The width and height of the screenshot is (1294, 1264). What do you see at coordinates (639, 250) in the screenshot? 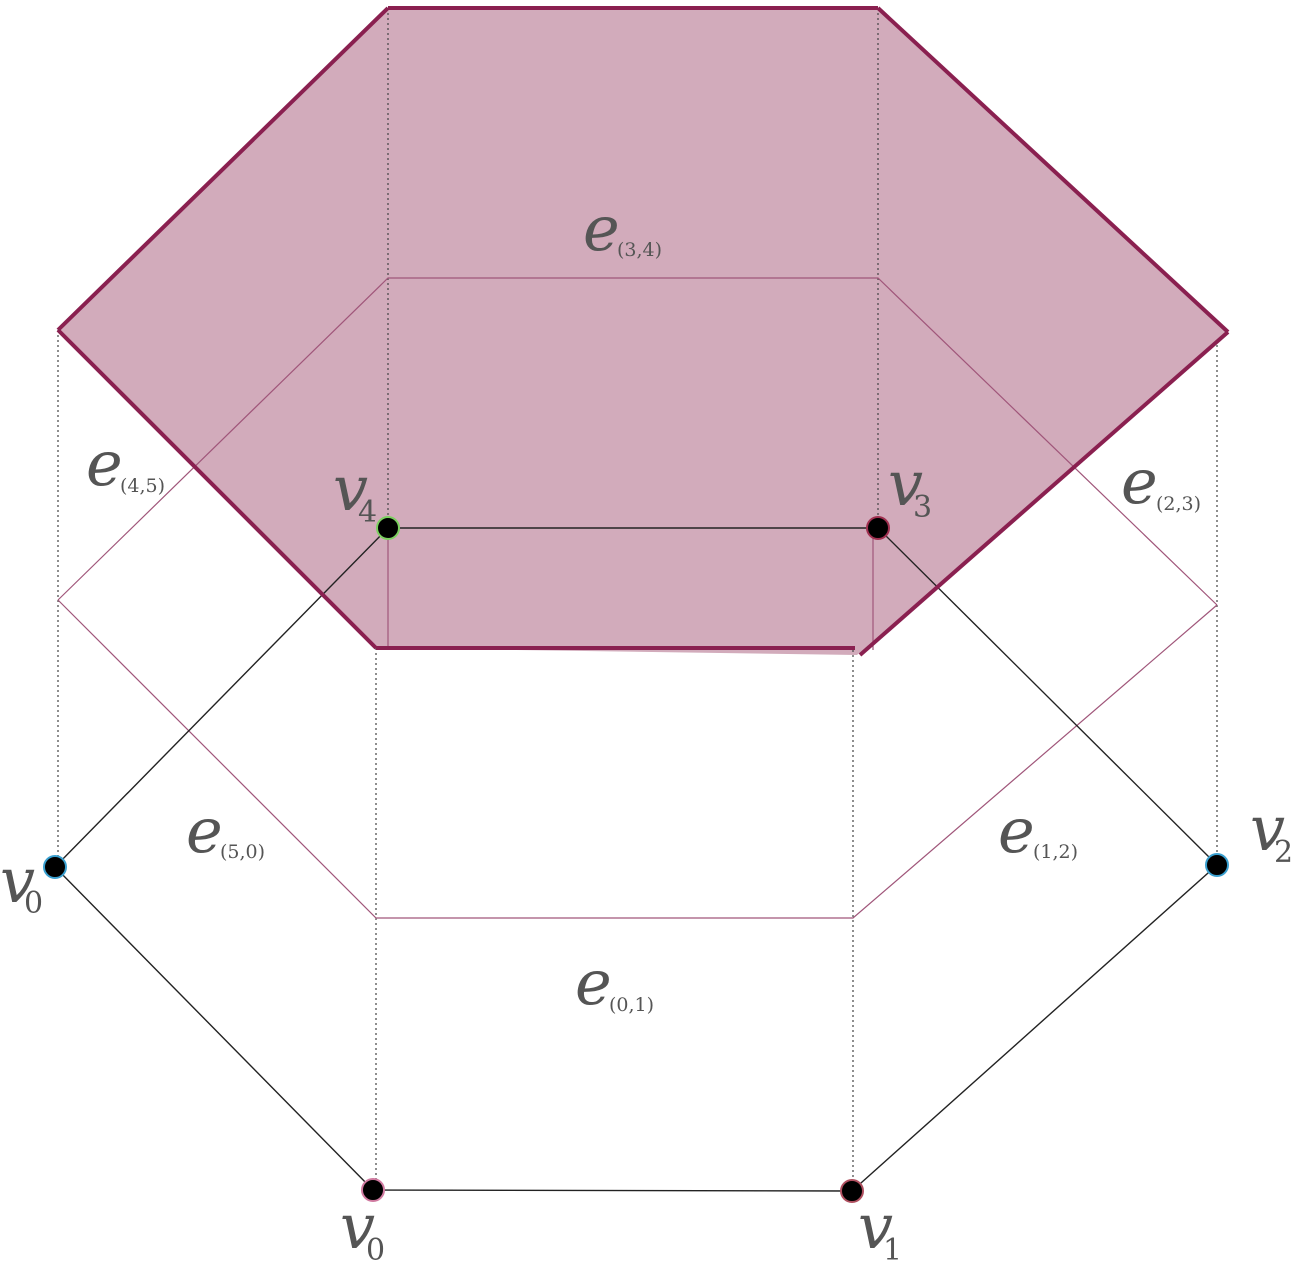
I see `edge-label-sub: (3,4)` at bounding box center [639, 250].